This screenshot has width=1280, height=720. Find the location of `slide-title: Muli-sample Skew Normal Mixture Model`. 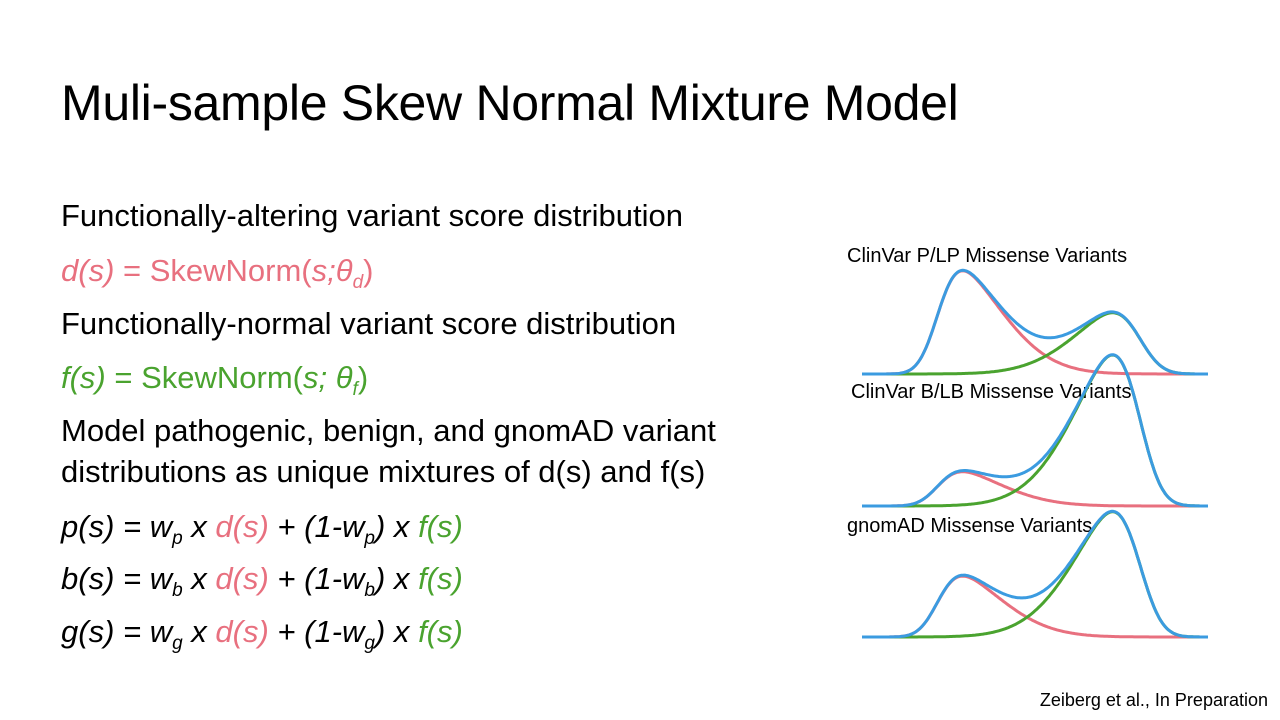

slide-title: Muli-sample Skew Normal Mixture Model is located at coordinates (510, 103).